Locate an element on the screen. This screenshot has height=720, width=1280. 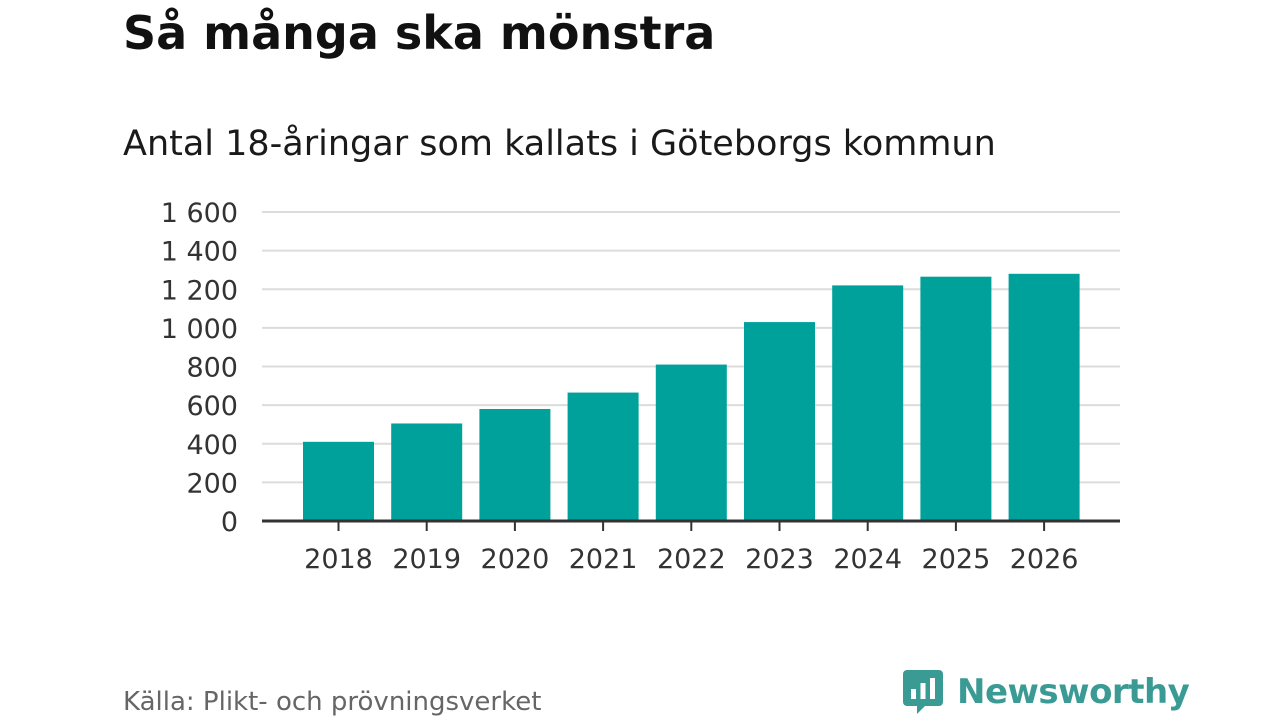
y-tick-label: 1 000 is located at coordinates (199, 329).